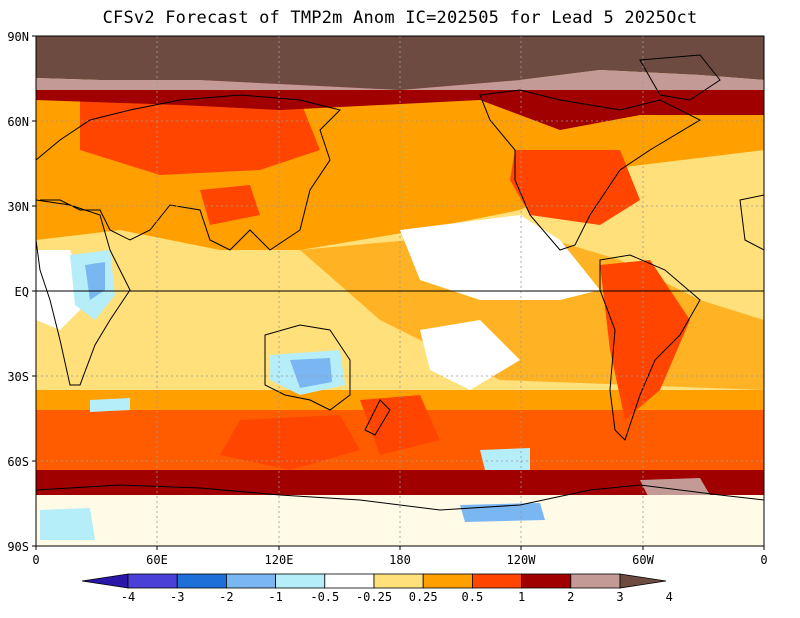 The height and width of the screenshot is (618, 800). I want to click on lon-label-180: 180, so click(400, 560).